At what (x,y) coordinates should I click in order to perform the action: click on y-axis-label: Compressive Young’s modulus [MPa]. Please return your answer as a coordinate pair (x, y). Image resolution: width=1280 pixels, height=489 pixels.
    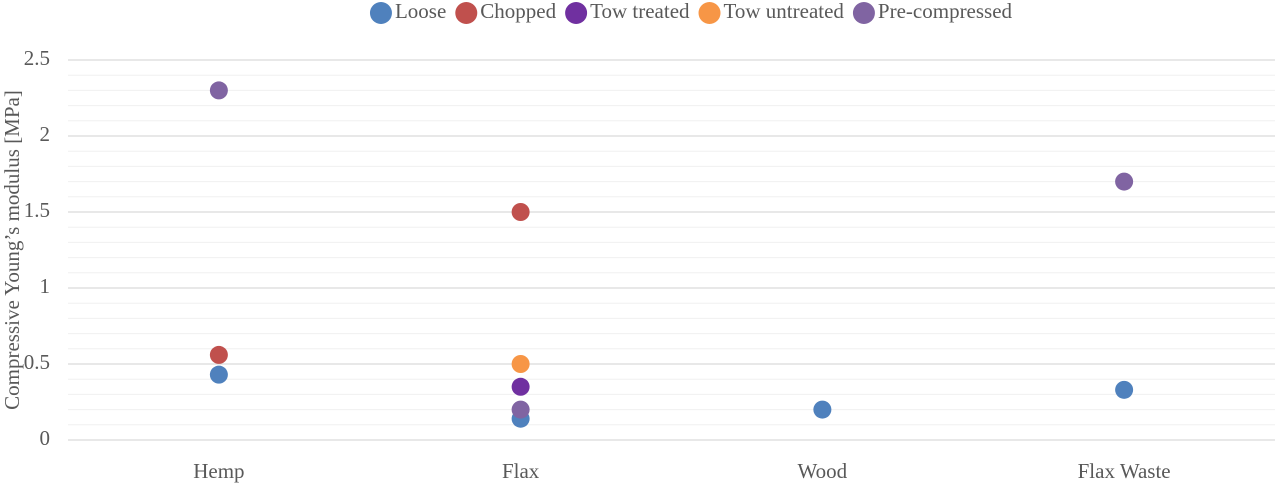
    Looking at the image, I should click on (12, 250).